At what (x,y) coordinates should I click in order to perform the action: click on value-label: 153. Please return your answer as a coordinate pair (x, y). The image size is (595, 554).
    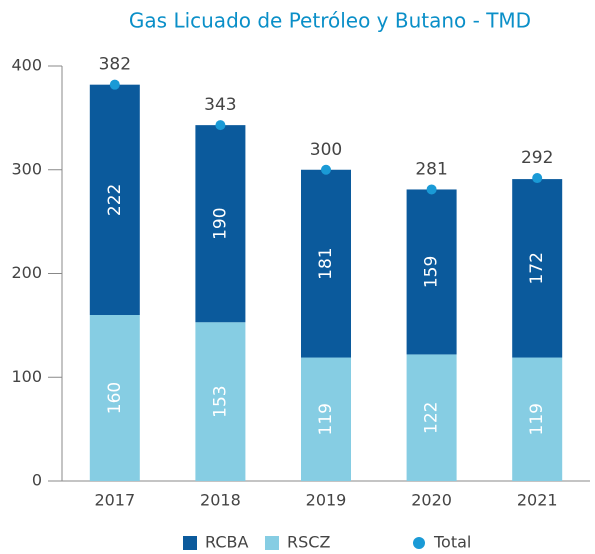
    Looking at the image, I should click on (220, 401).